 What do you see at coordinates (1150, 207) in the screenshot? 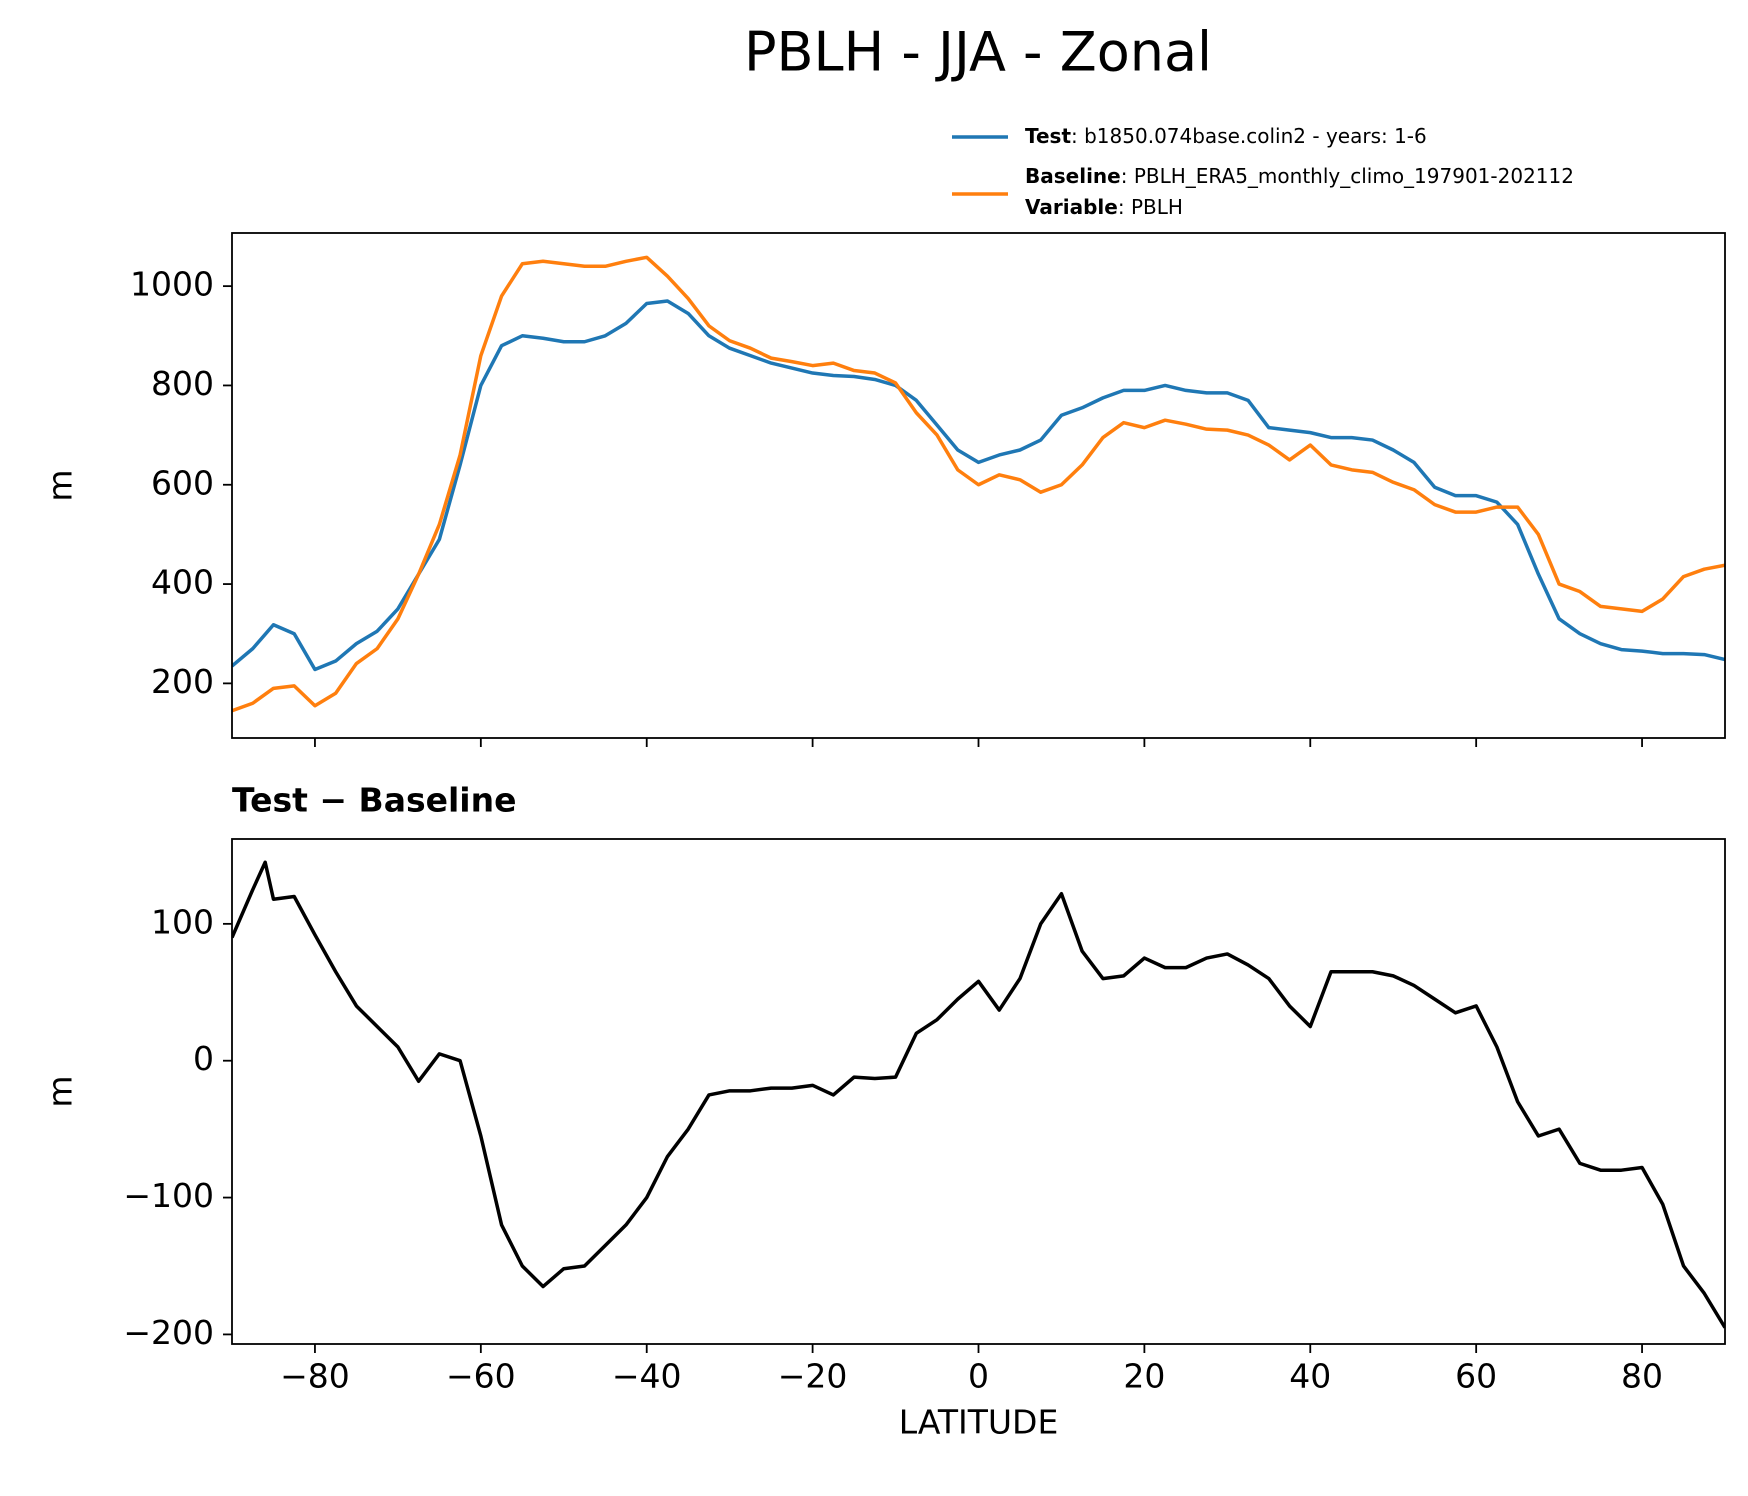
I see `legend-note-description: : PBLH` at bounding box center [1150, 207].